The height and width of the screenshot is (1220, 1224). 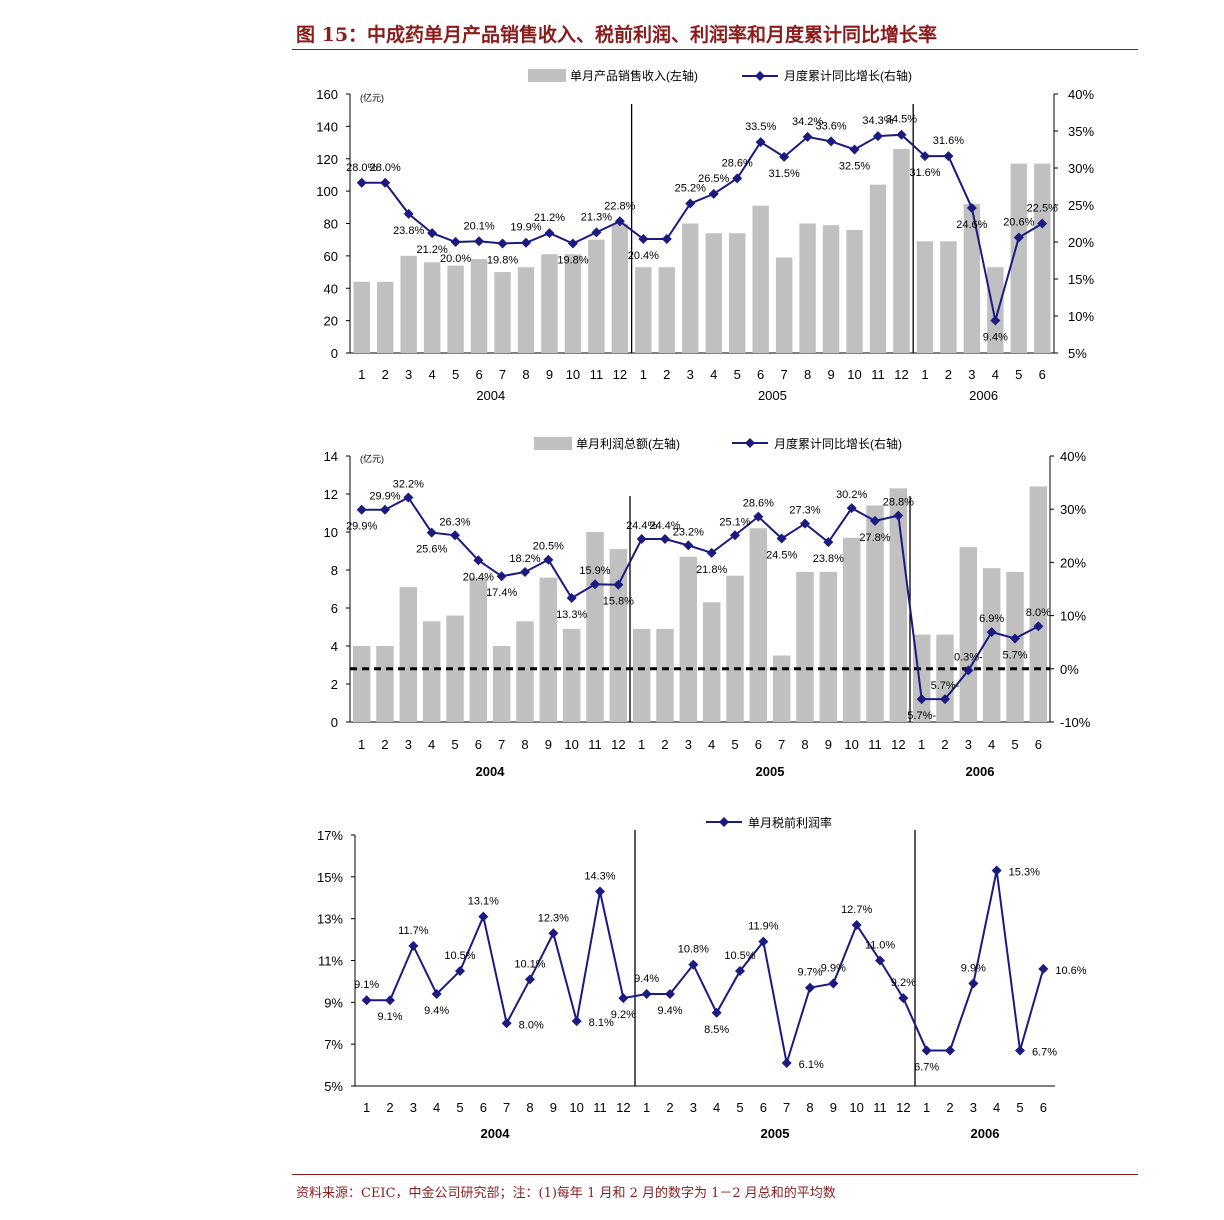 I want to click on data-label: 10.5%, so click(x=739, y=956).